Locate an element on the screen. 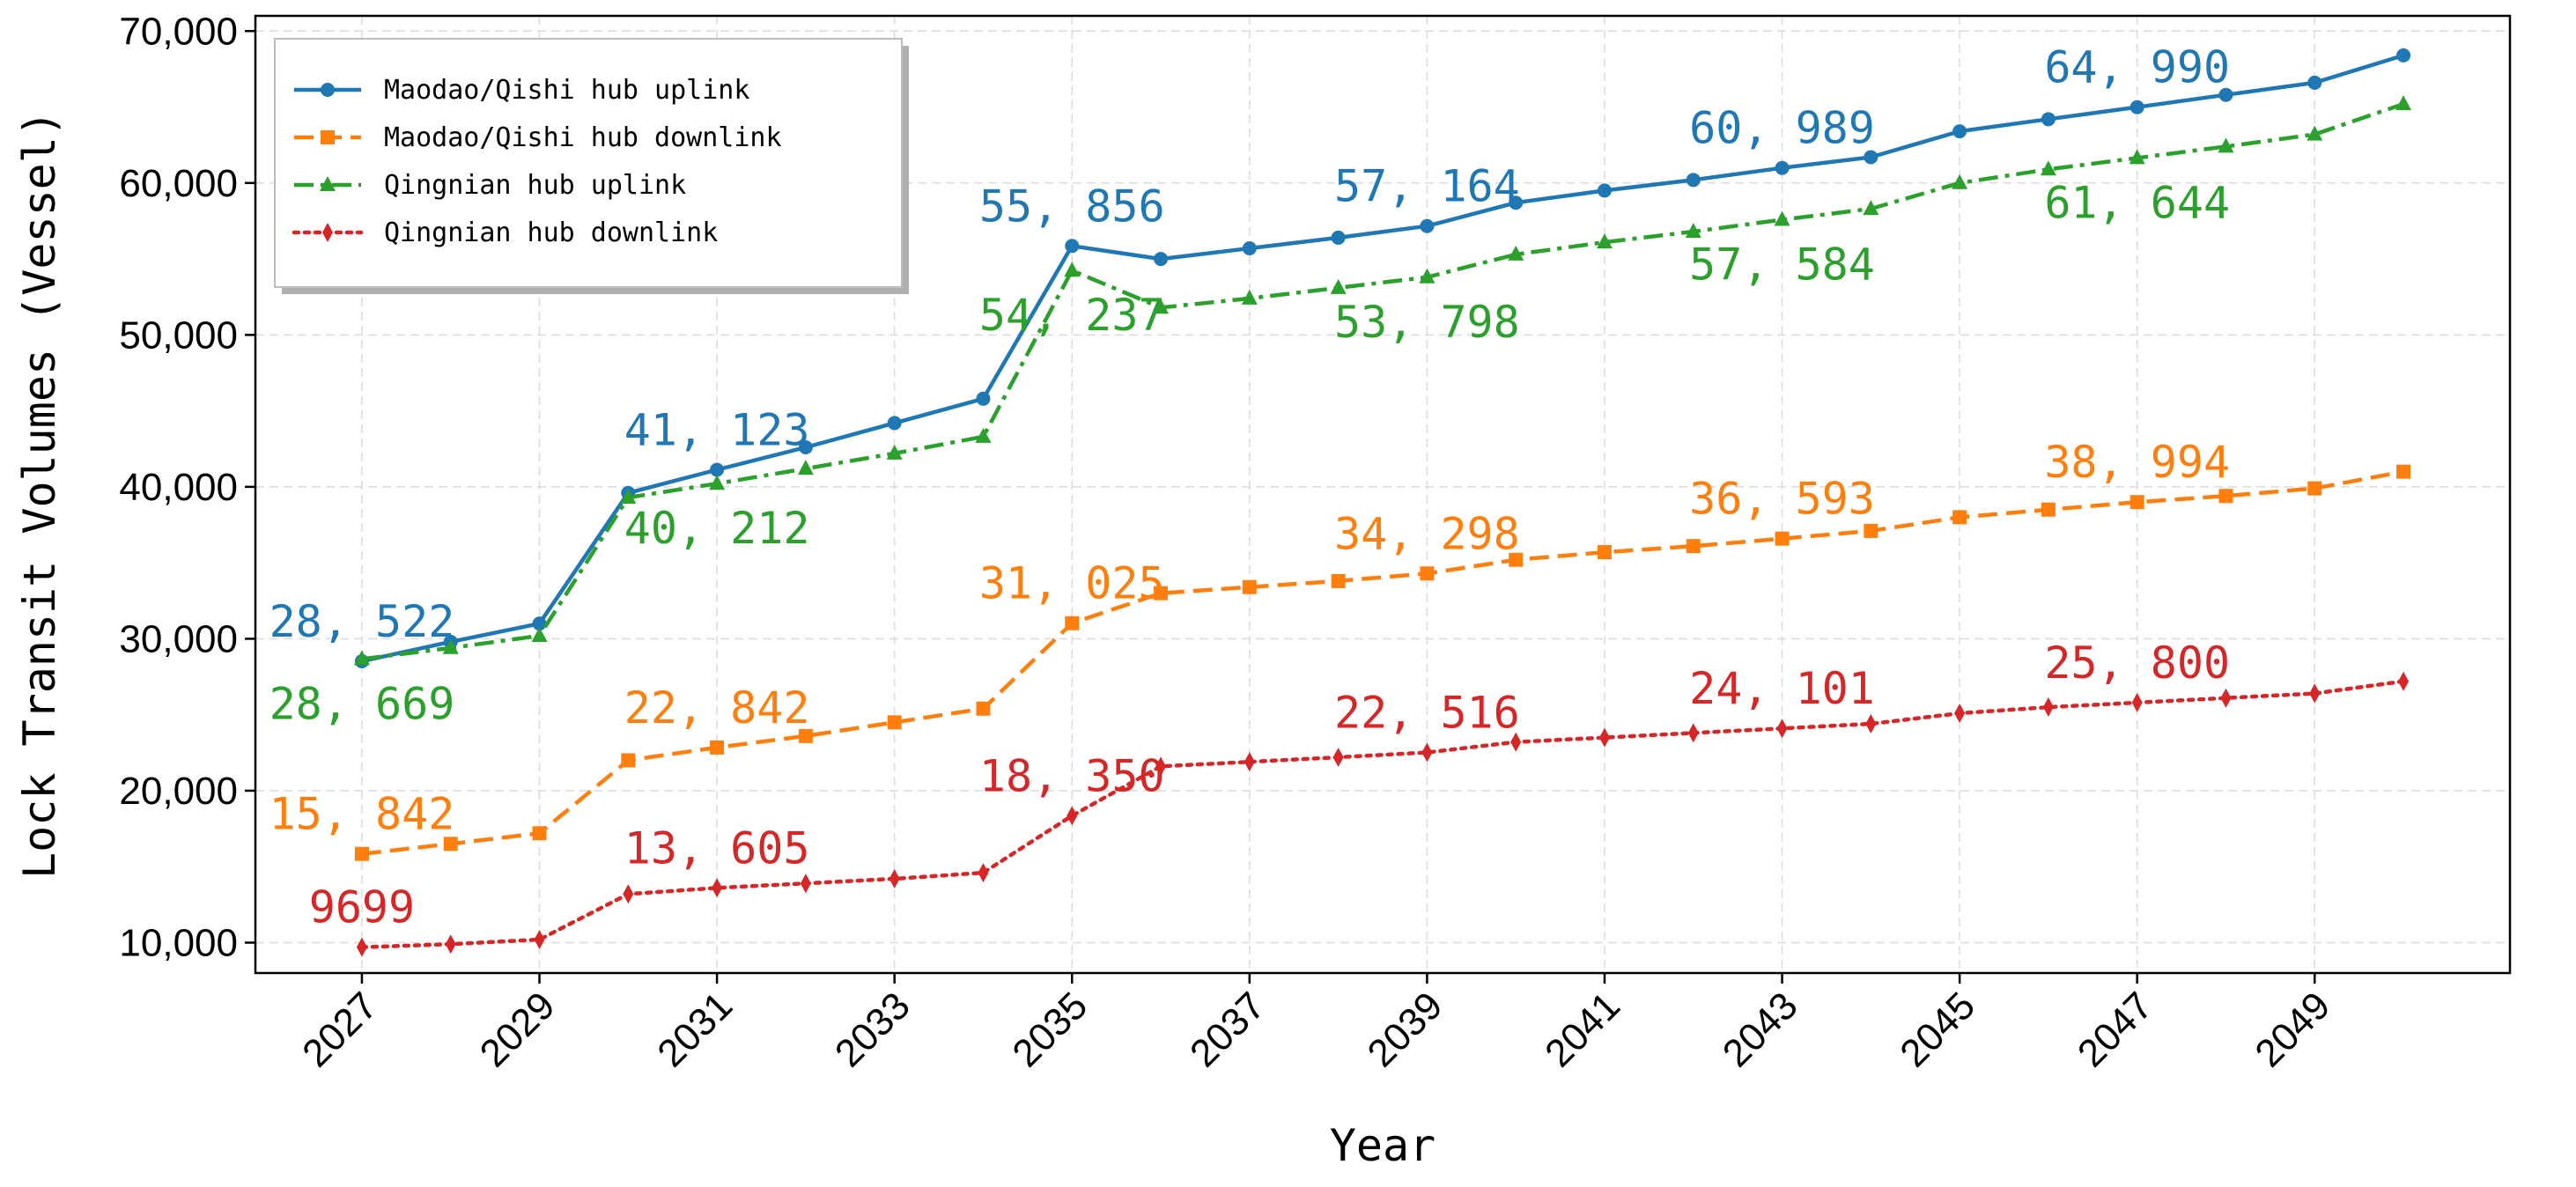 The width and height of the screenshot is (2576, 1187). legend-label: Maodao/Qishi hub downlink is located at coordinates (583, 137).